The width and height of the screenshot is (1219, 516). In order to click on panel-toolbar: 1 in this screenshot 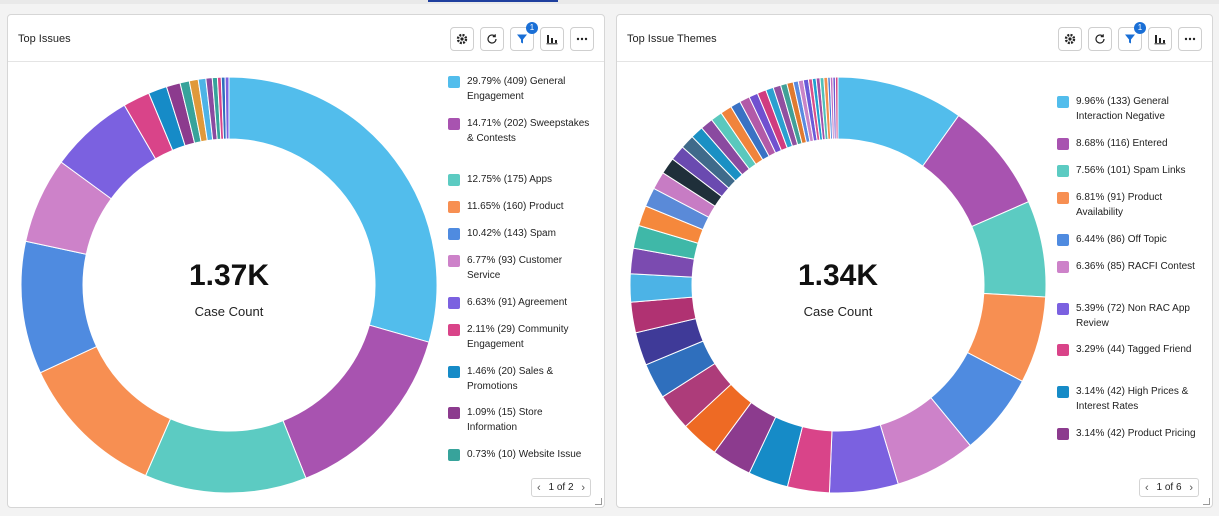, I will do `click(1130, 36)`.